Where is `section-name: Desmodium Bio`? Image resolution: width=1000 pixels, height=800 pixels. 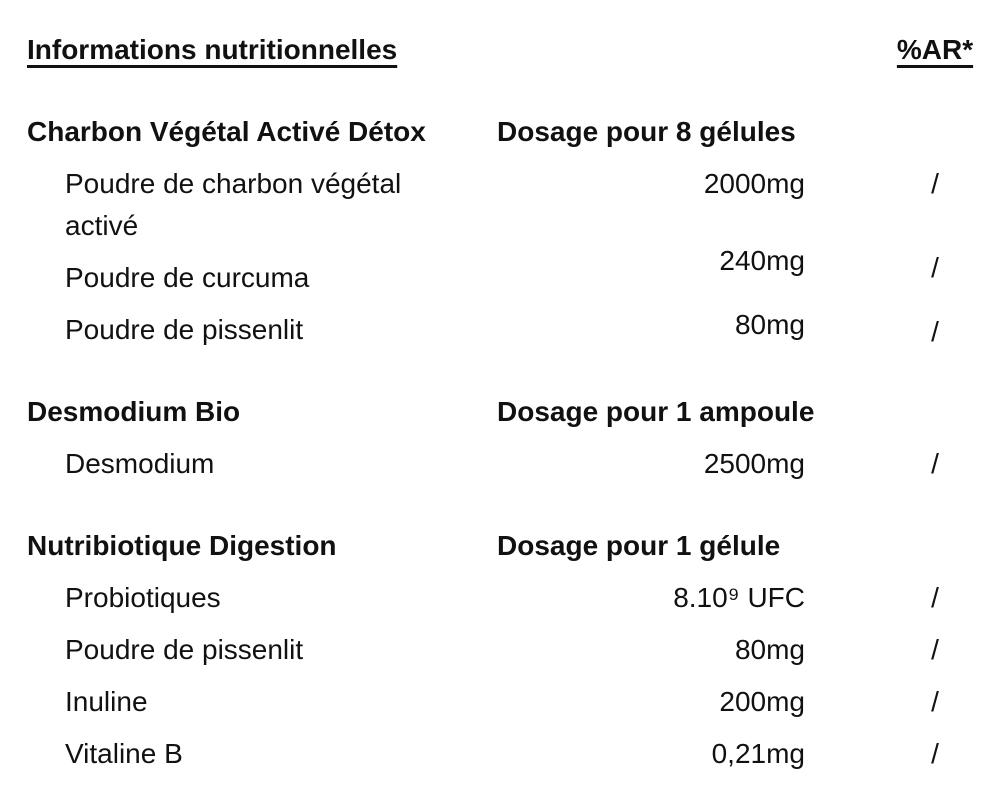 section-name: Desmodium Bio is located at coordinates (134, 411).